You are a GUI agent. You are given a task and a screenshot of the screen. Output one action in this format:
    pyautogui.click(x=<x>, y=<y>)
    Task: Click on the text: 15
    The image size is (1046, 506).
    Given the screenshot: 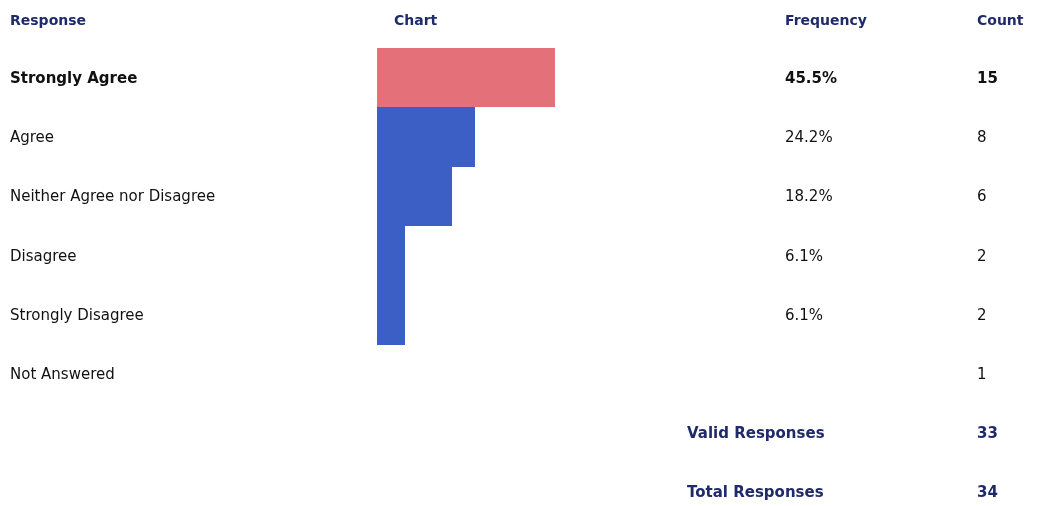 What is the action you would take?
    pyautogui.click(x=987, y=78)
    